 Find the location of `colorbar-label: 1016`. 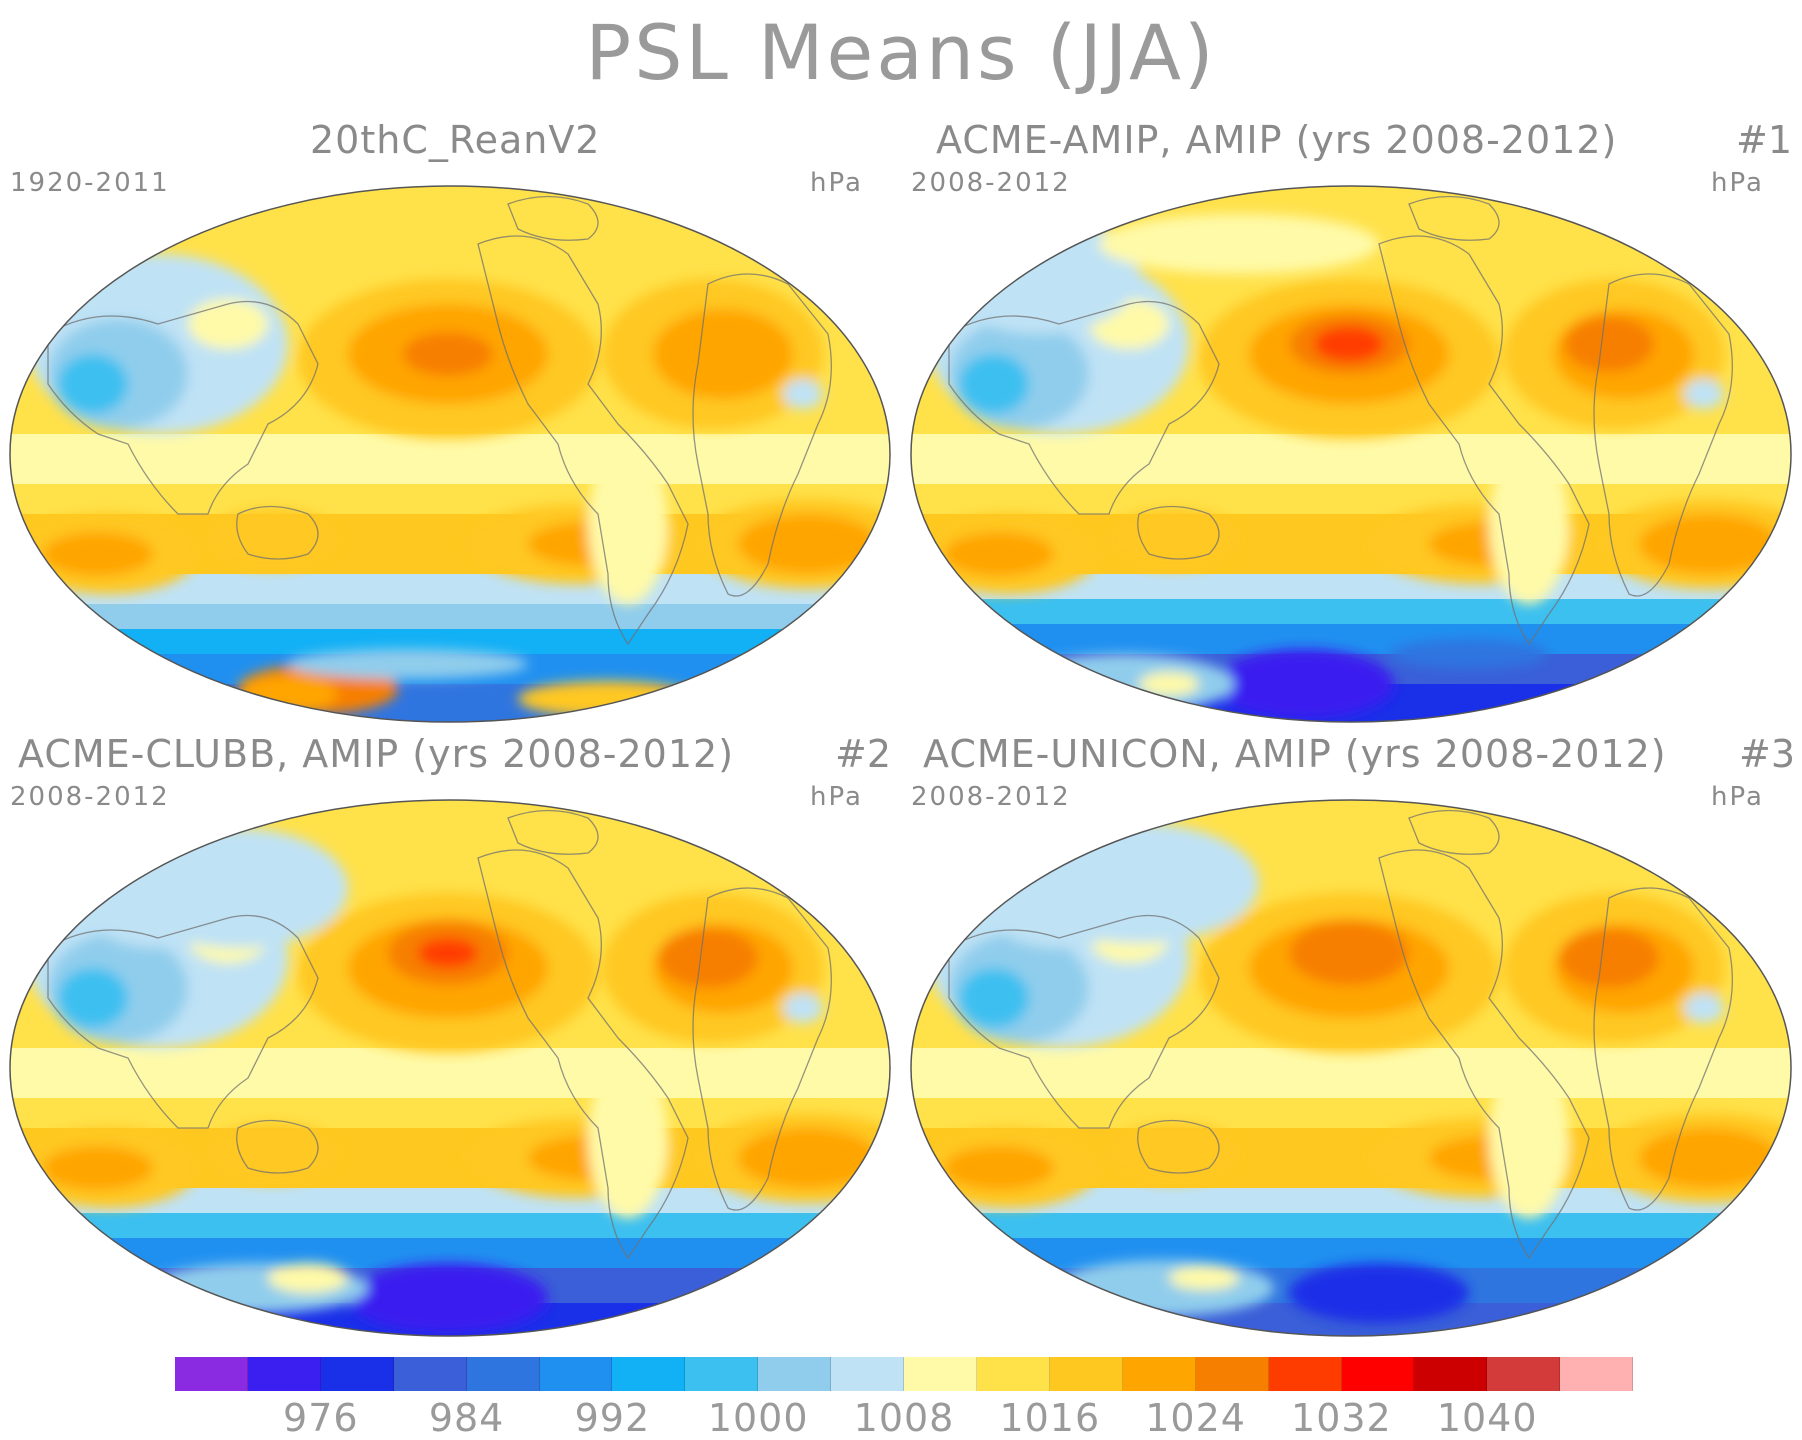

colorbar-label: 1016 is located at coordinates (1050, 1418).